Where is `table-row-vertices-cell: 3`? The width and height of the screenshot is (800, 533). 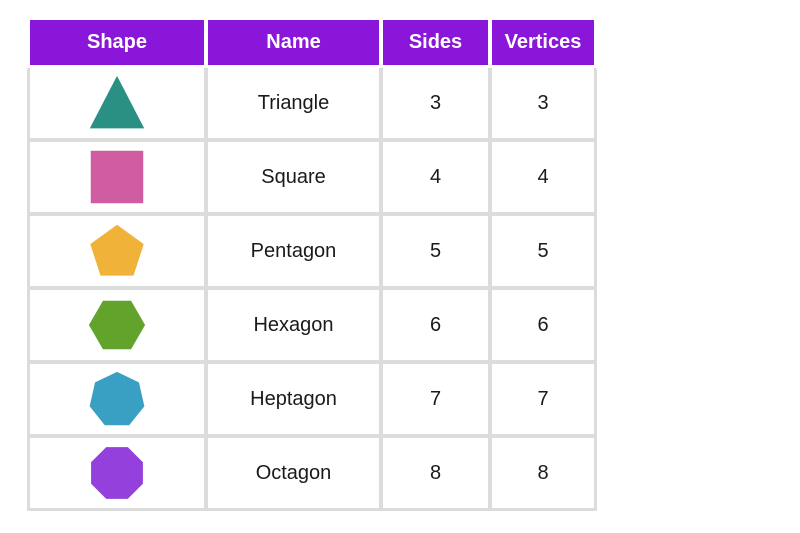 table-row-vertices-cell: 3 is located at coordinates (543, 103).